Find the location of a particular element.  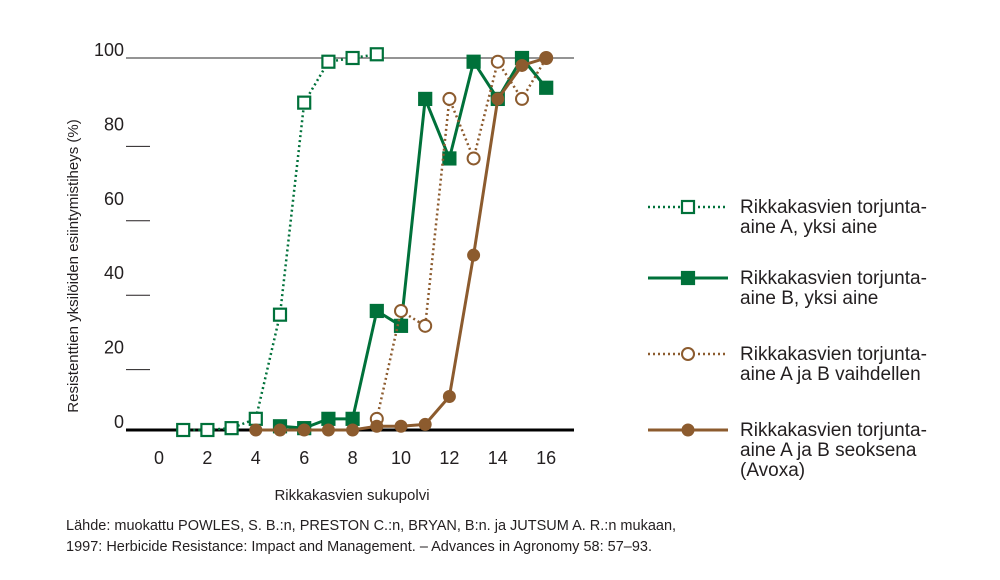

y-tick-label: 40 is located at coordinates (114, 273).